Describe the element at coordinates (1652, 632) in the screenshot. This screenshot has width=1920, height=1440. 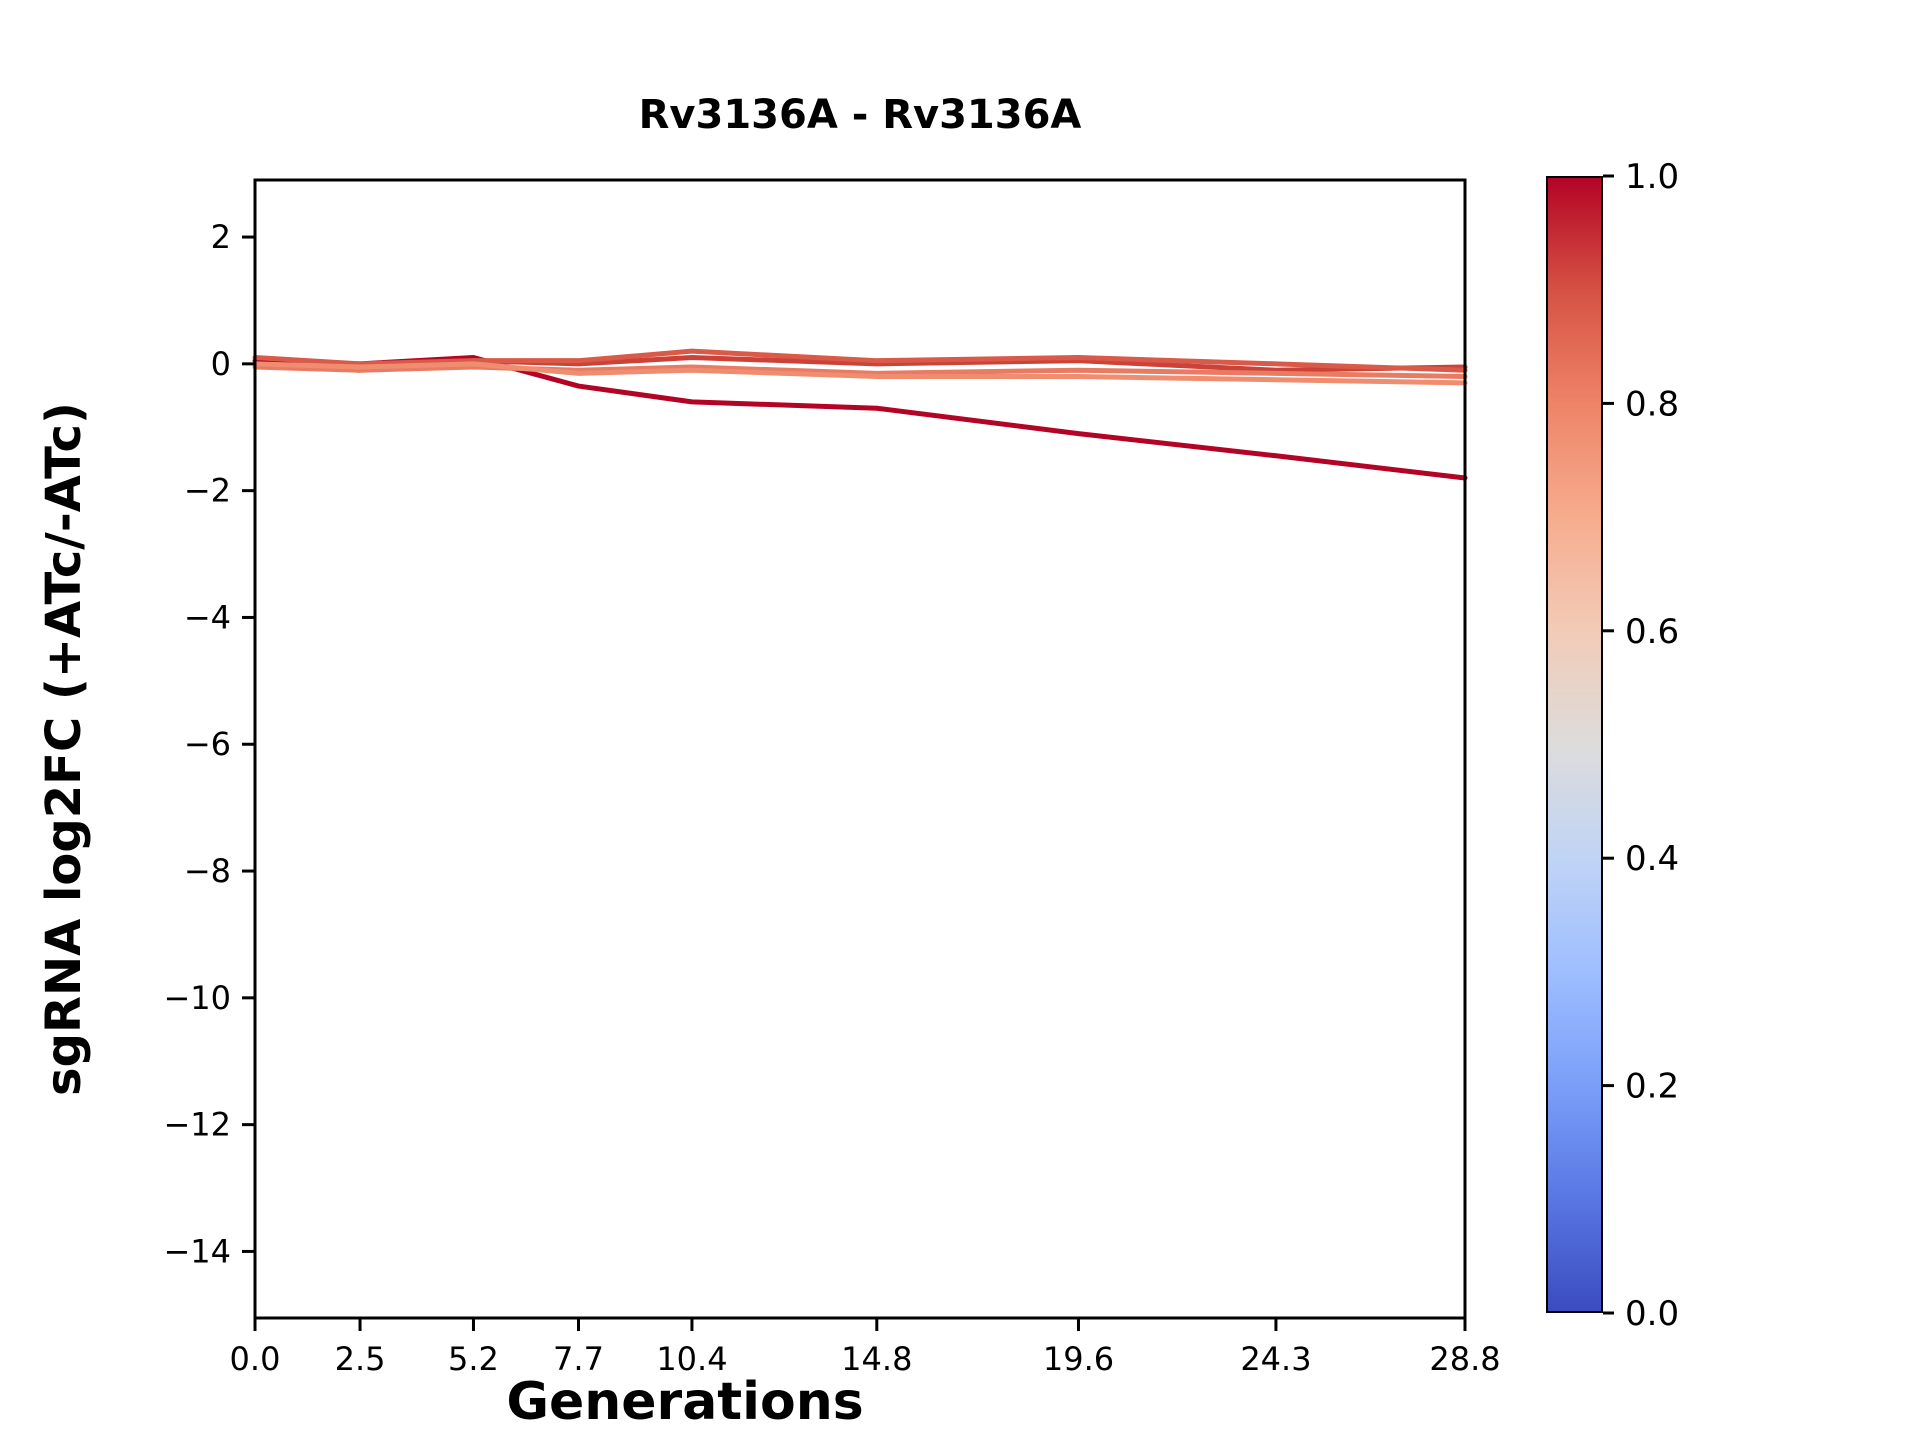
I see `colorbar-tick-label: 0.6` at that location.